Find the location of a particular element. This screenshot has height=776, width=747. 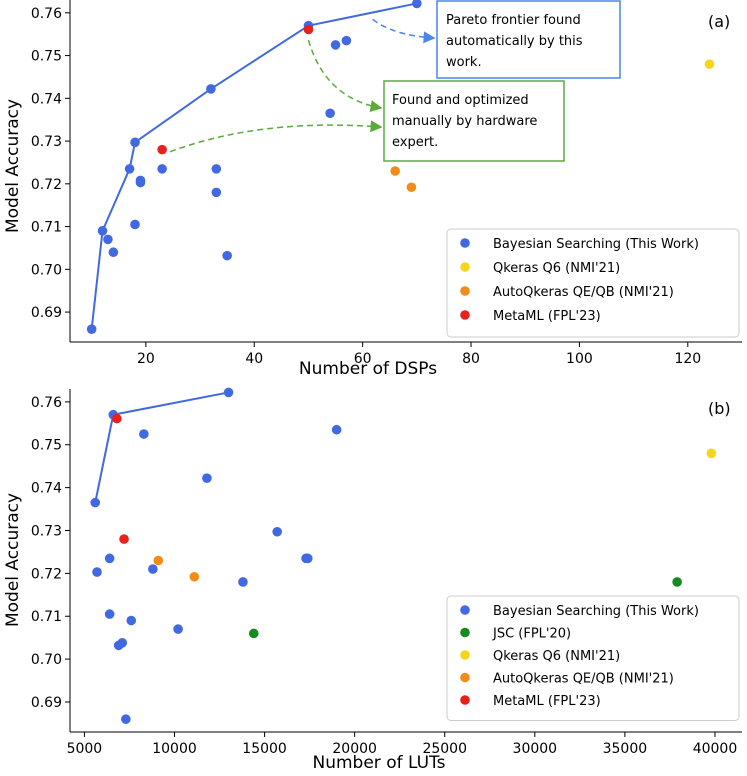

panel-b-x-label: Number of LUTs is located at coordinates (379, 763).